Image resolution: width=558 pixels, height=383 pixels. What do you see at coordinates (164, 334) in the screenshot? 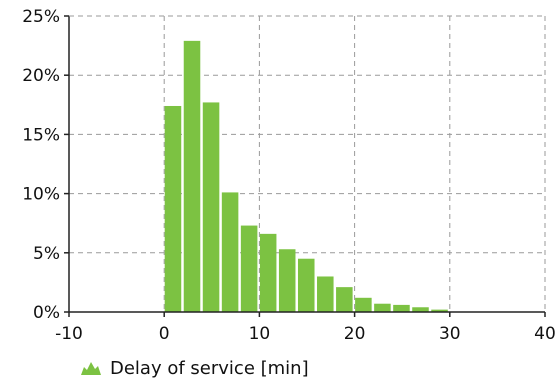
I see `x-tick-label: 0` at bounding box center [164, 334].